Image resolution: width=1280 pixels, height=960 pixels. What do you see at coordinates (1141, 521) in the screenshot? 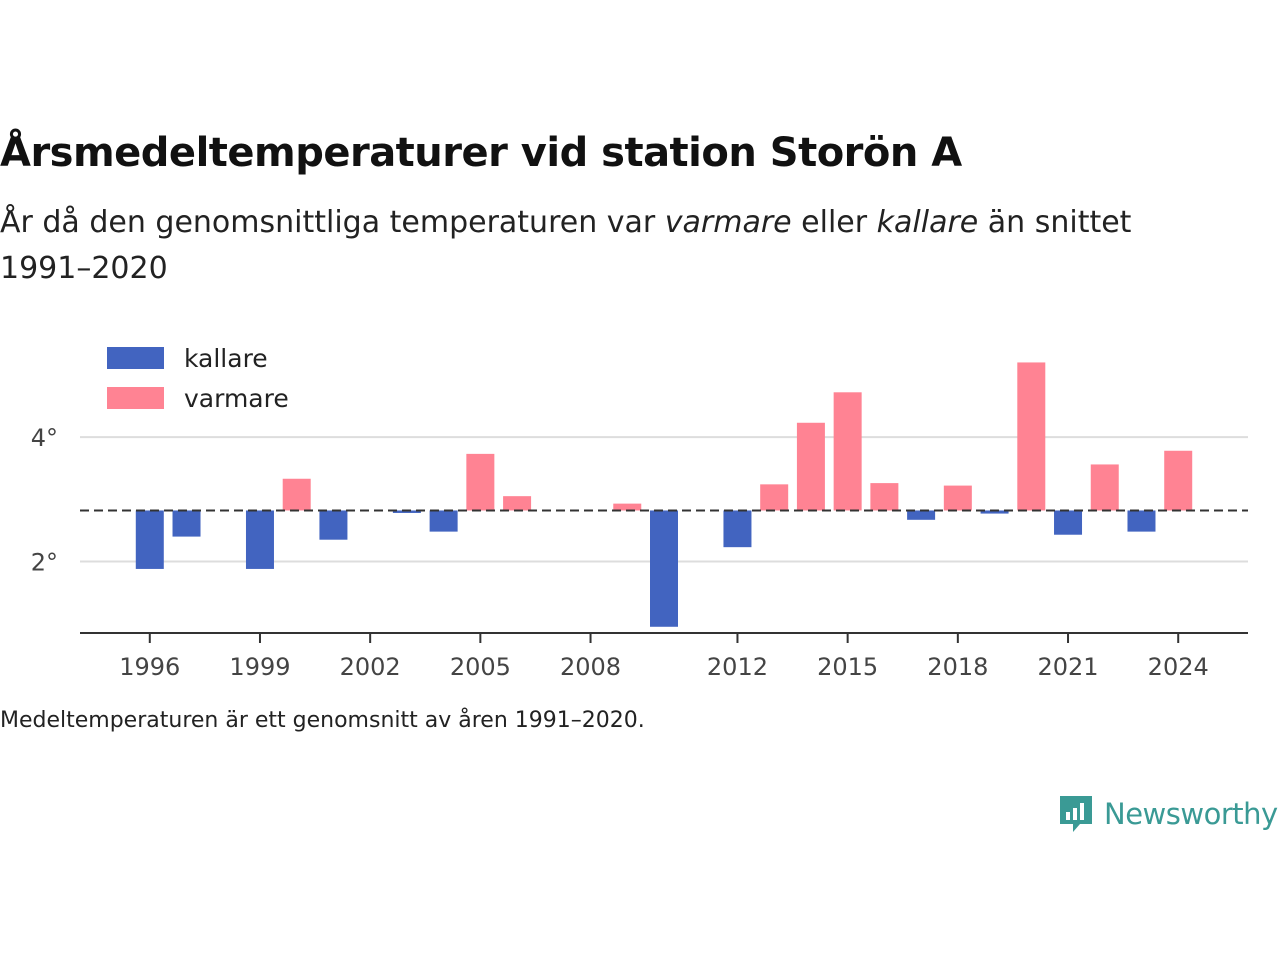
I see `bar-2023` at bounding box center [1141, 521].